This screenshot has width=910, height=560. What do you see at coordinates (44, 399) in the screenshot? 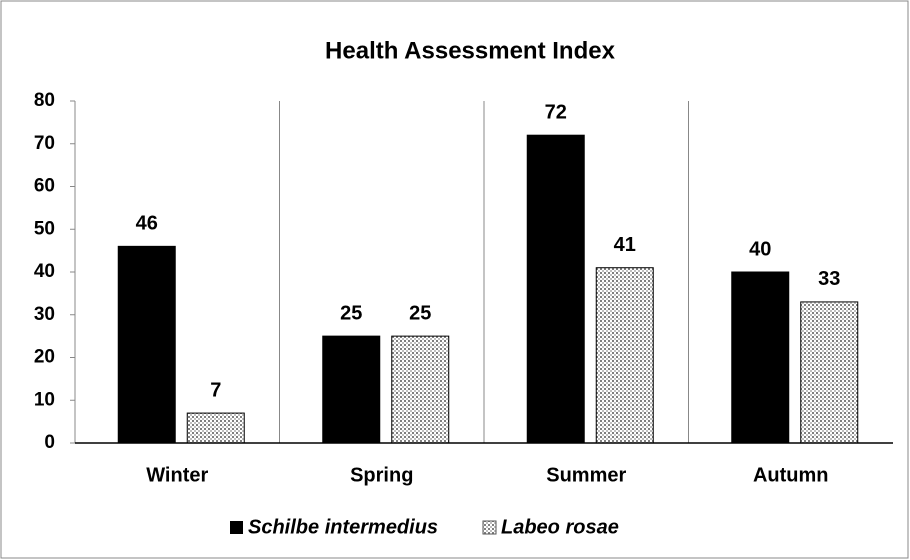
I see `y-tick-label: 10` at bounding box center [44, 399].